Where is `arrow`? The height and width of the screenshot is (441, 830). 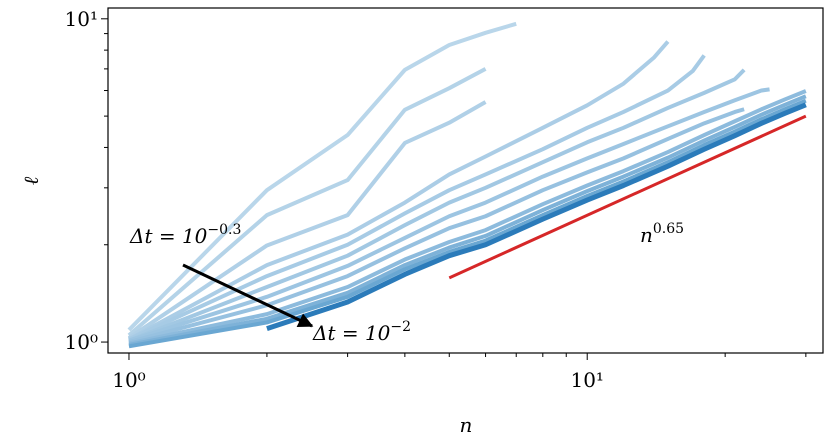
arrow is located at coordinates (248, 295).